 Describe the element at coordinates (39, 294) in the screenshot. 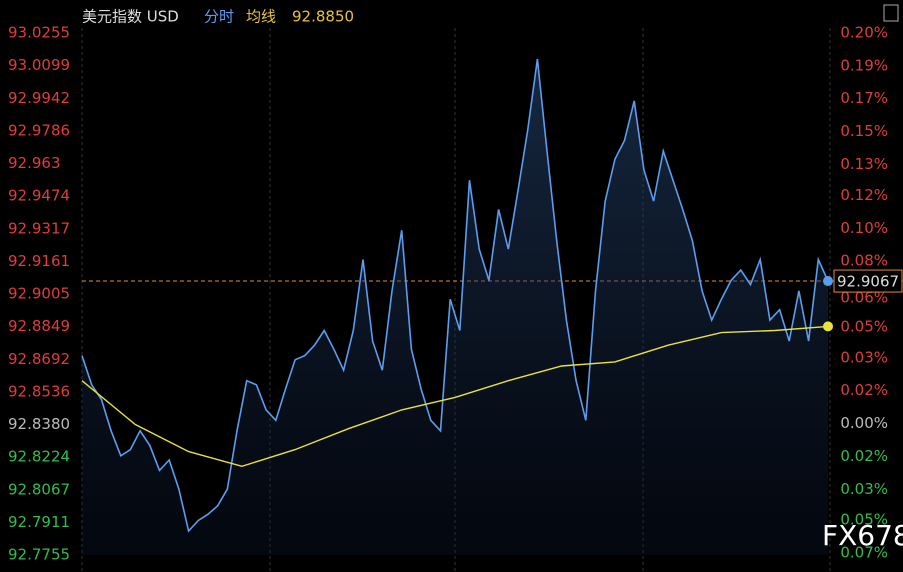

I see `y-tick-label: 92.9005` at that location.